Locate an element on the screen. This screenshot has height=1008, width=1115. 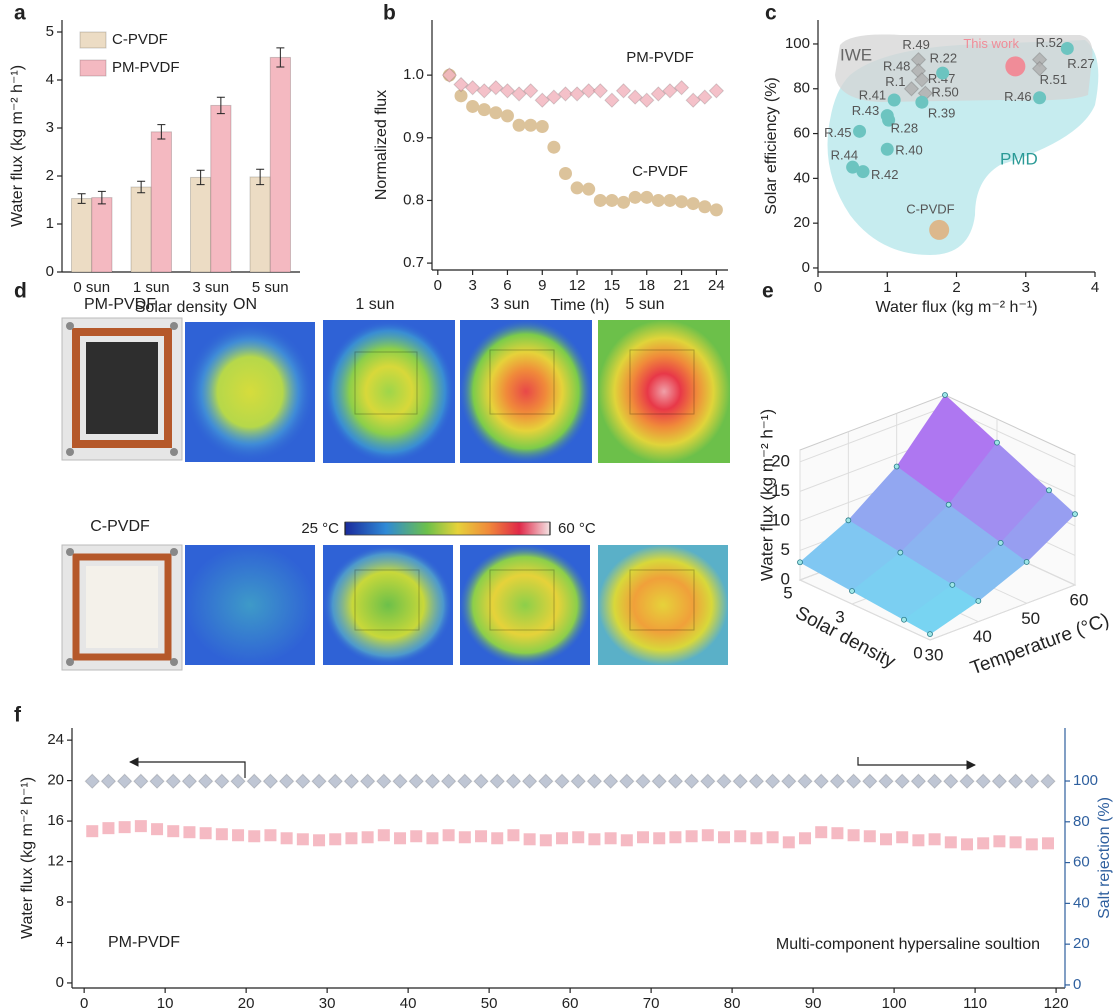
point-label: R.46 is located at coordinates (1017, 96).